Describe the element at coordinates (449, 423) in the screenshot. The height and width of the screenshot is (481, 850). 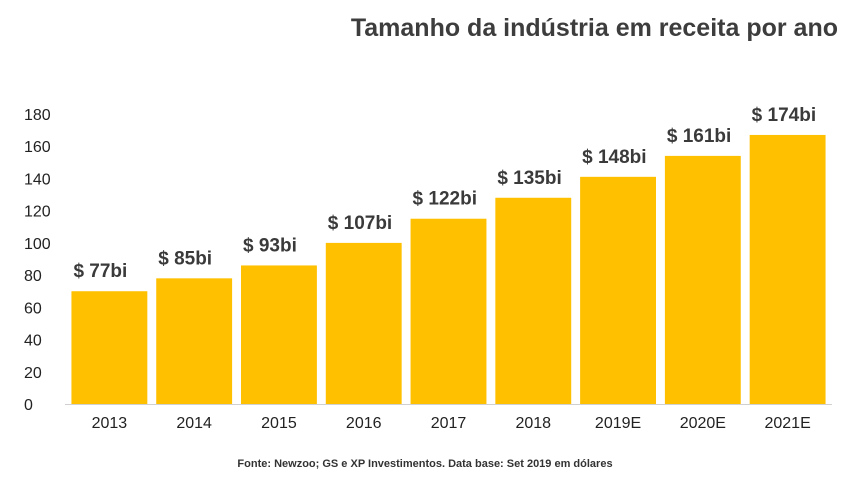
I see `x-tick-label: 2017` at that location.